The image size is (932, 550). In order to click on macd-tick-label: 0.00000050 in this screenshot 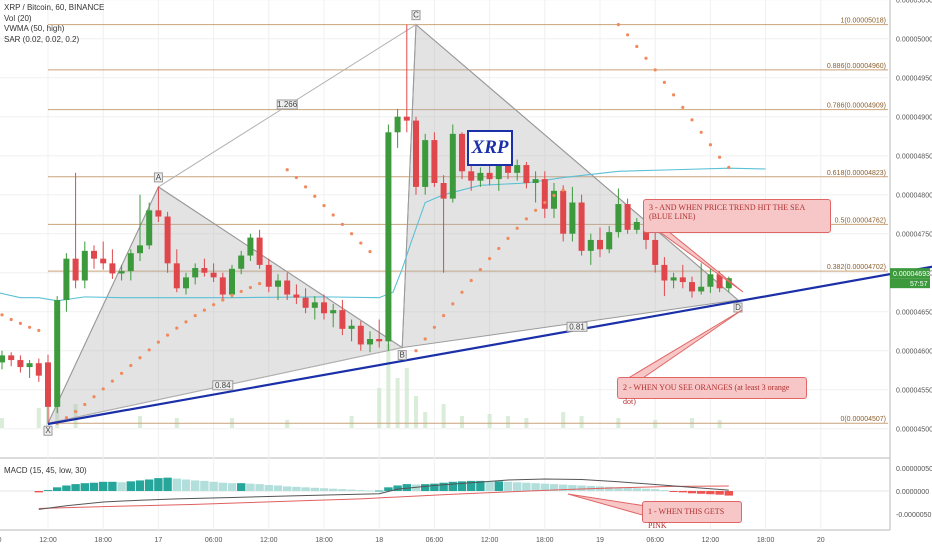, I will do `click(914, 469)`.